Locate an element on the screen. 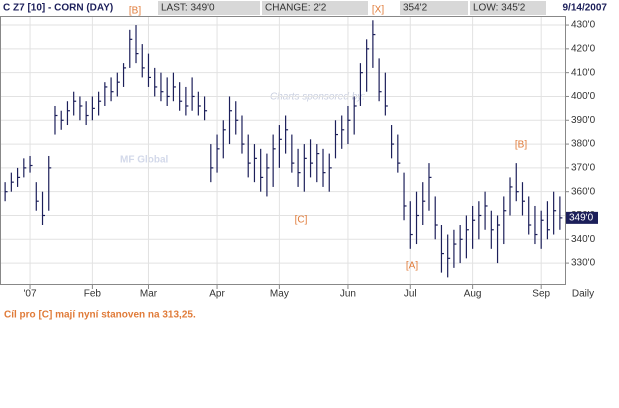 The height and width of the screenshot is (408, 619). y-tick-label: 390'0 is located at coordinates (583, 120).